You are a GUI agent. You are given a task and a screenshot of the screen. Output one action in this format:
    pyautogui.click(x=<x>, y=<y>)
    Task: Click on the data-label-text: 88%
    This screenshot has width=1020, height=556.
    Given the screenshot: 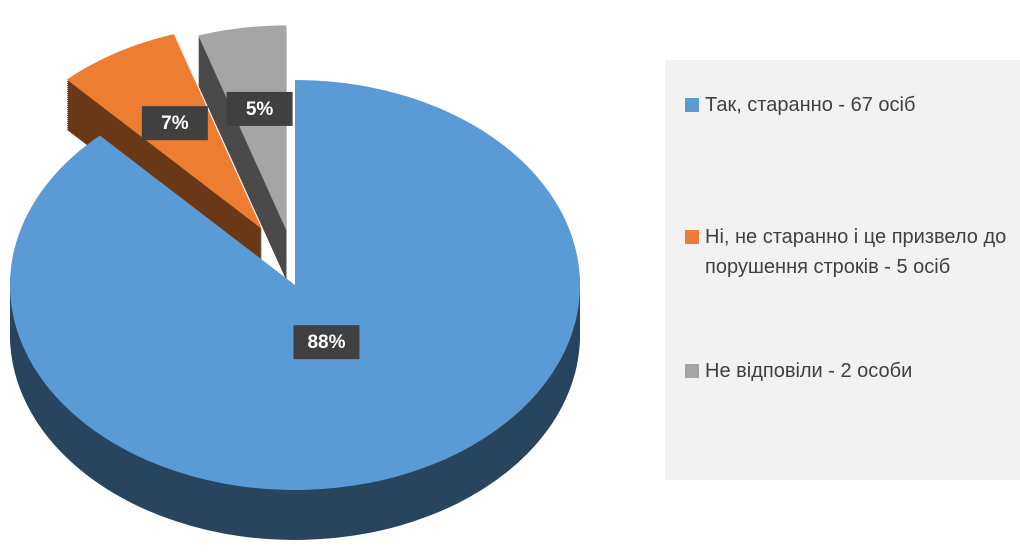 What is the action you would take?
    pyautogui.click(x=326, y=342)
    